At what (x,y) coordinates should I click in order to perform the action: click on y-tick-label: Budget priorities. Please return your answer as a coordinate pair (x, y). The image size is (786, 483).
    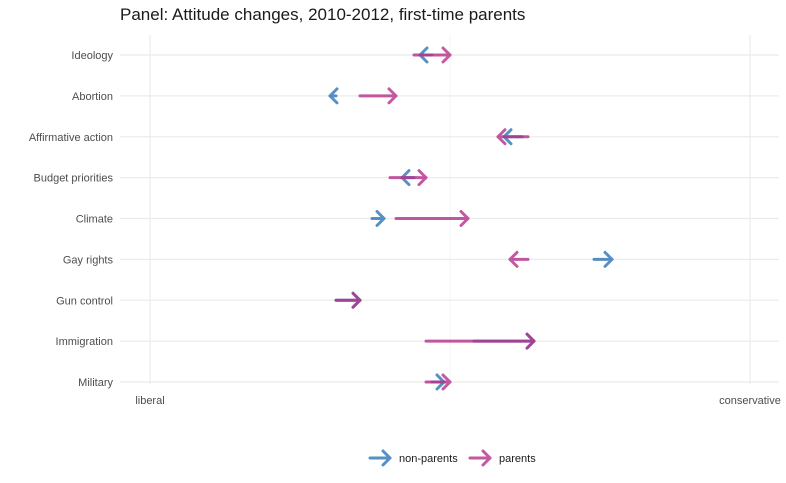
    Looking at the image, I should click on (74, 179).